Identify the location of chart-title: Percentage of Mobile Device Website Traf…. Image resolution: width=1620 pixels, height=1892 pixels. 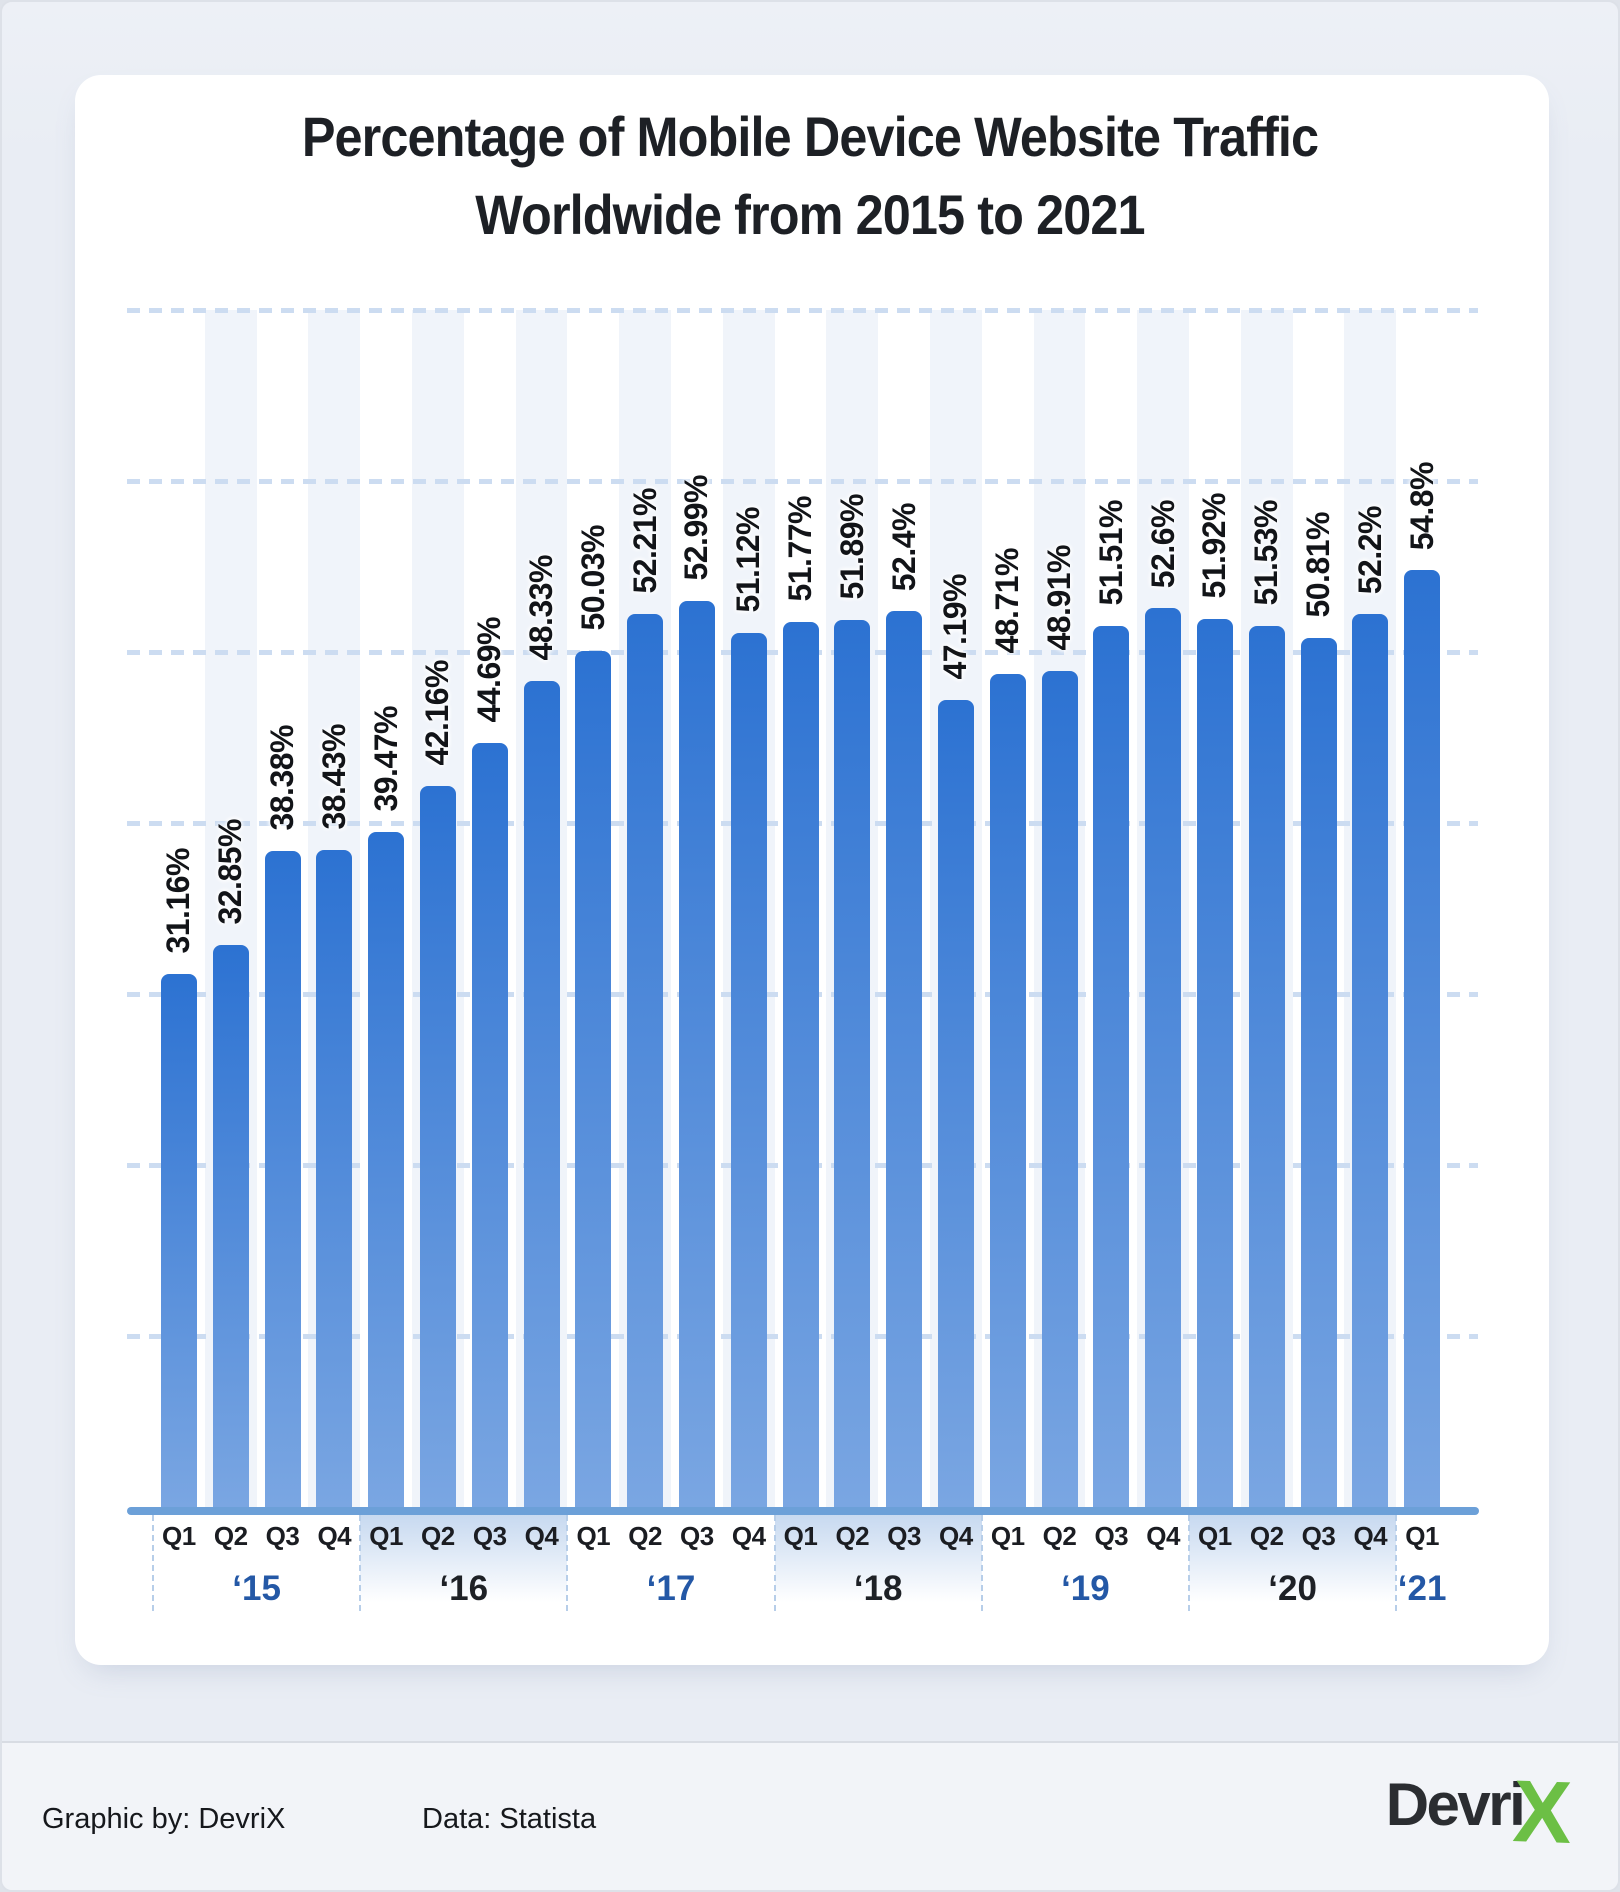
(810, 176).